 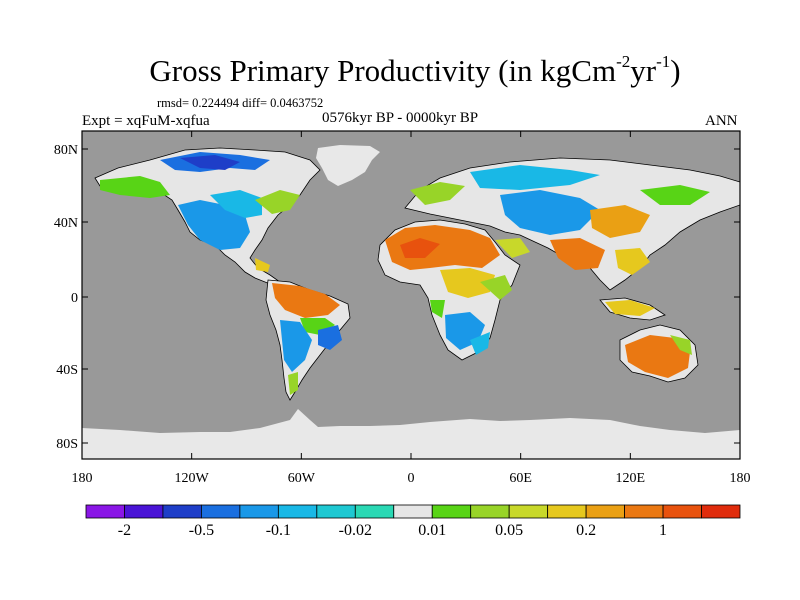 I want to click on lat-label: 0, so click(x=74, y=298).